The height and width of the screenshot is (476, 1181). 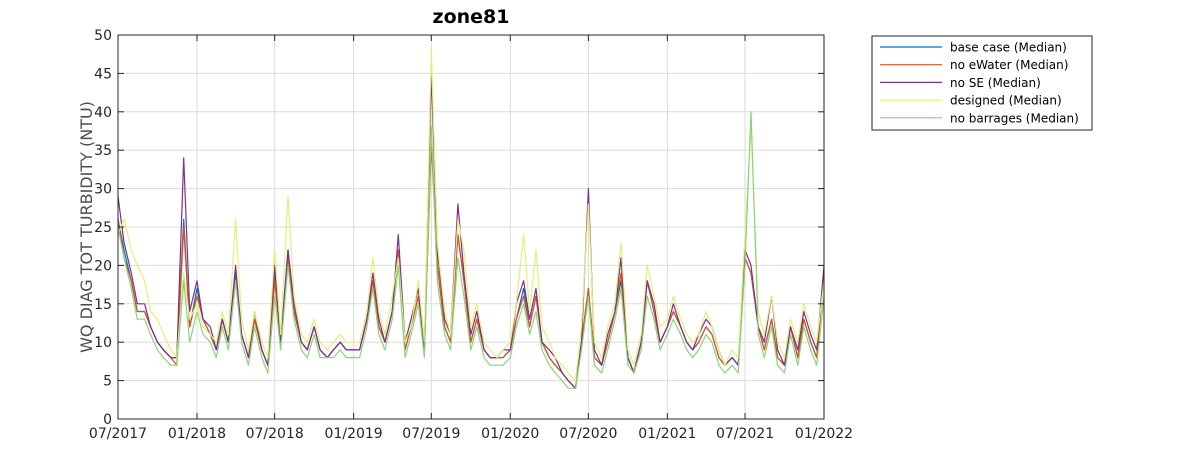 I want to click on y-tick-label: 5, so click(x=107, y=382).